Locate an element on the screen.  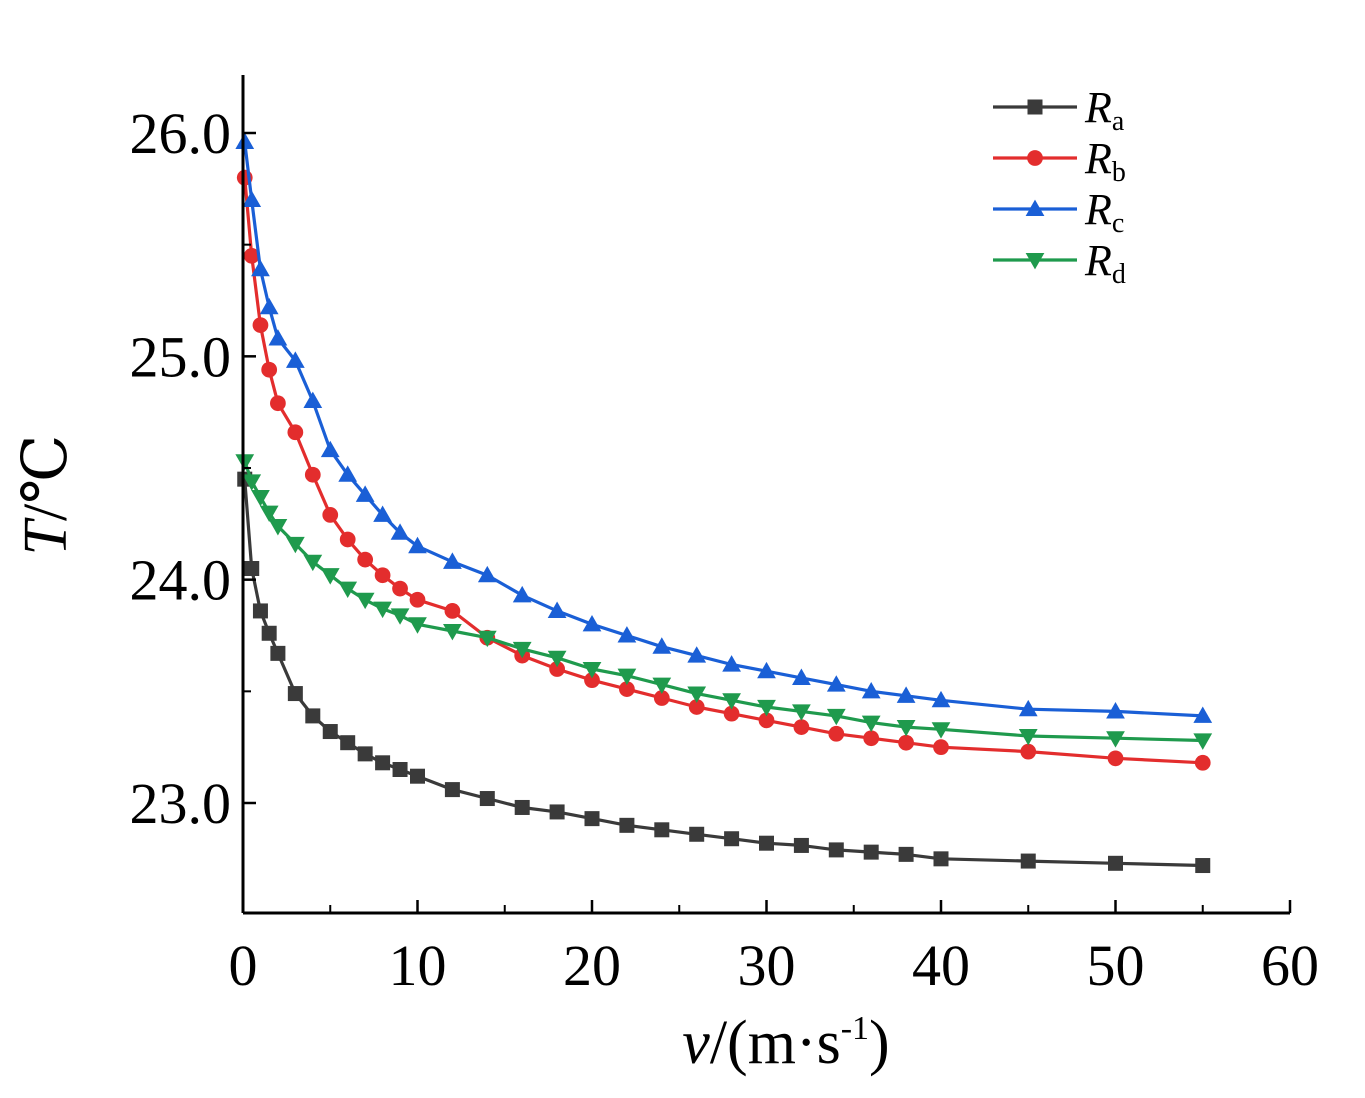
x-tick-label: 60 is located at coordinates (1290, 965).